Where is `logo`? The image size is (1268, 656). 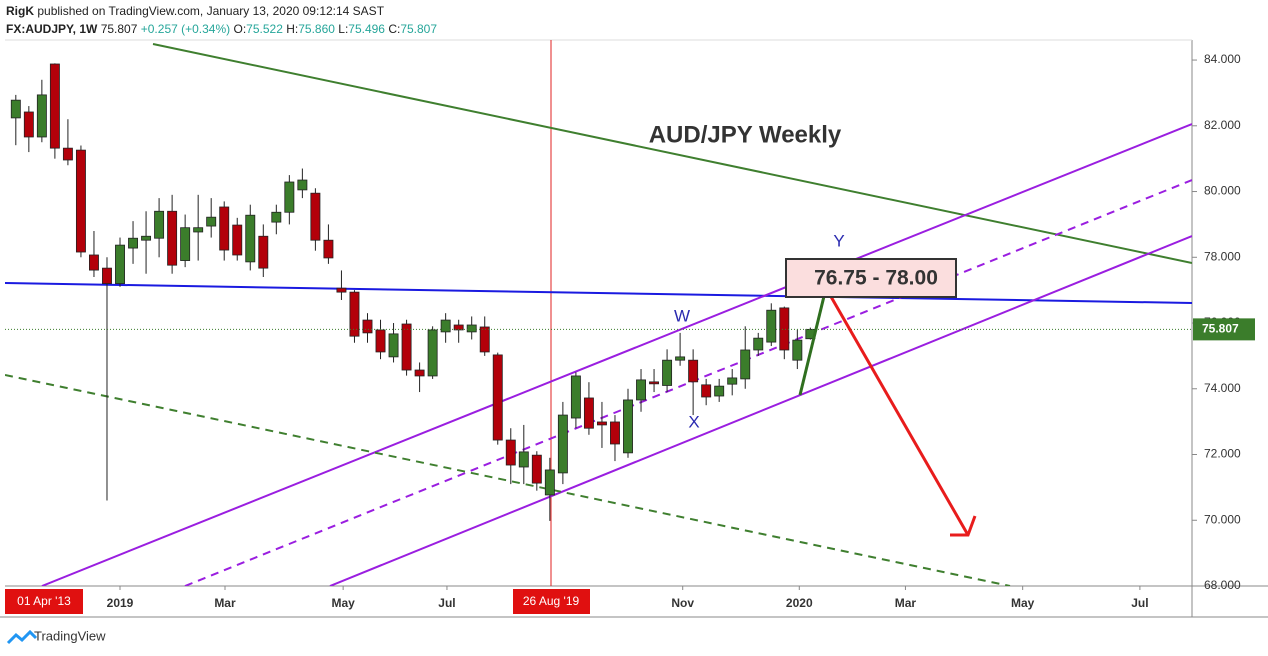 logo is located at coordinates (22, 637).